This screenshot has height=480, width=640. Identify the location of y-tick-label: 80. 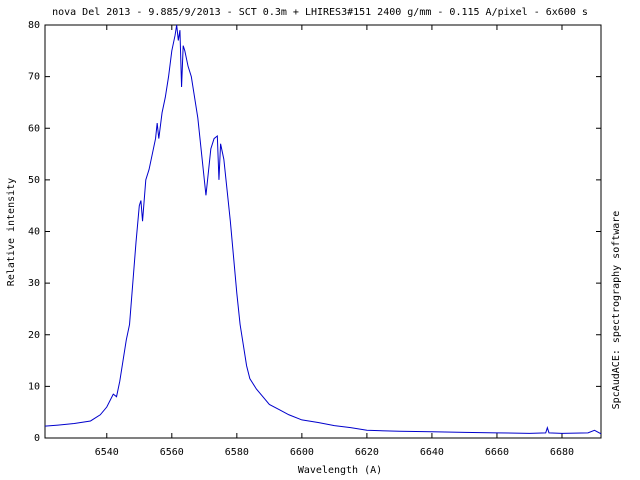
(34, 25).